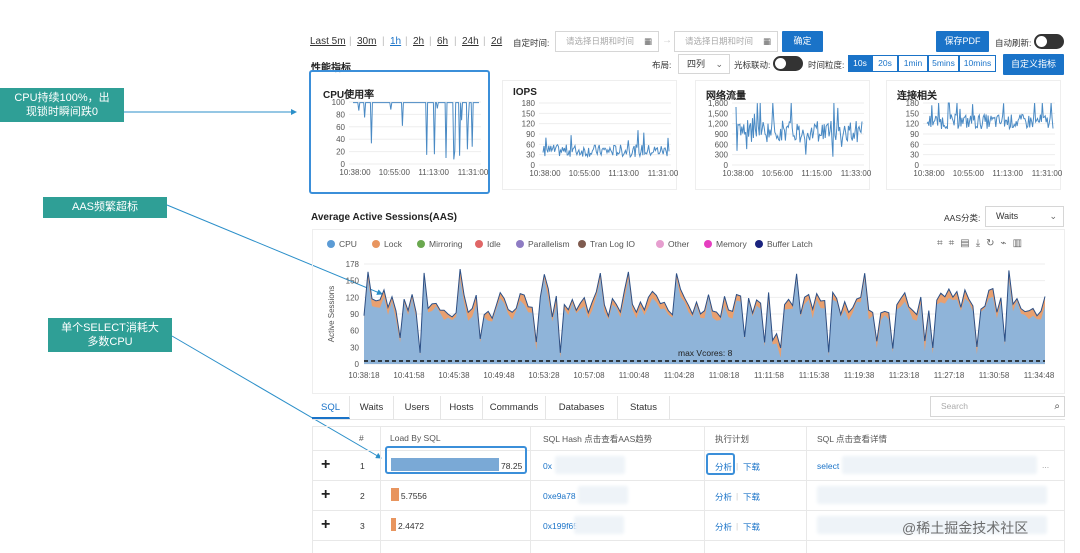  Describe the element at coordinates (968, 243) in the screenshot. I see `data-view-icon: ▤` at that location.